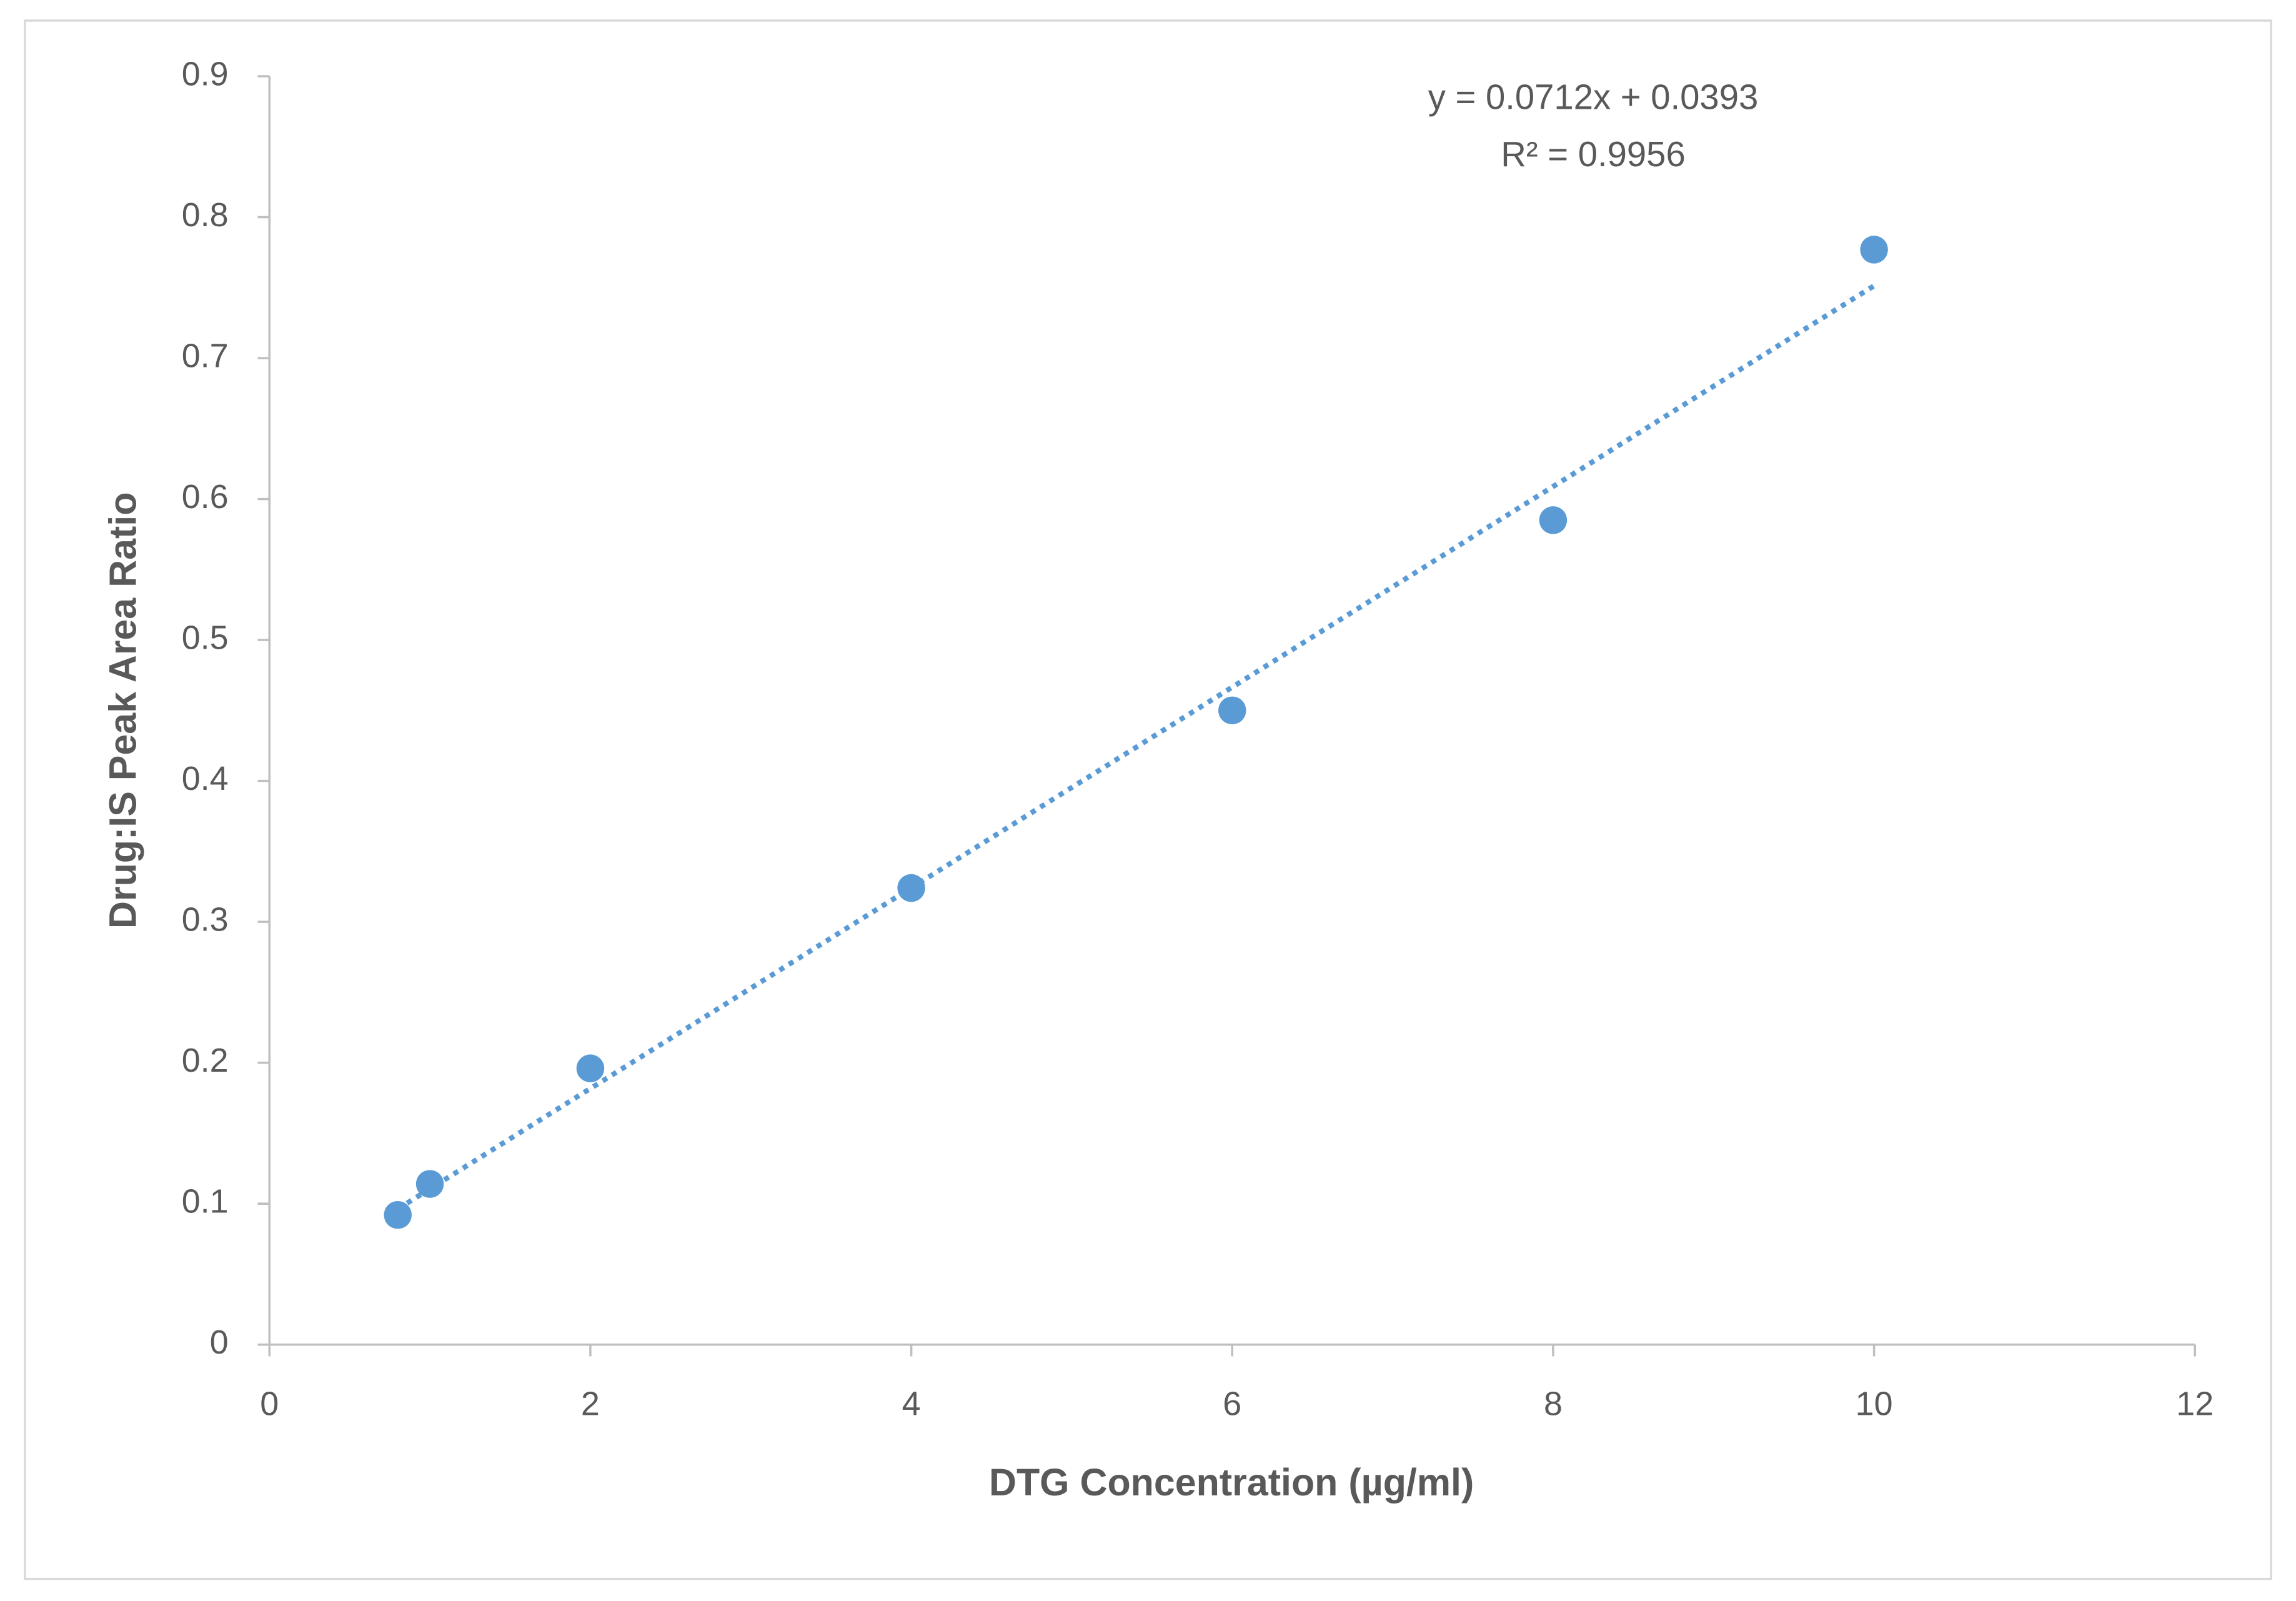  What do you see at coordinates (1553, 1403) in the screenshot?
I see `x-tick-label: 8` at bounding box center [1553, 1403].